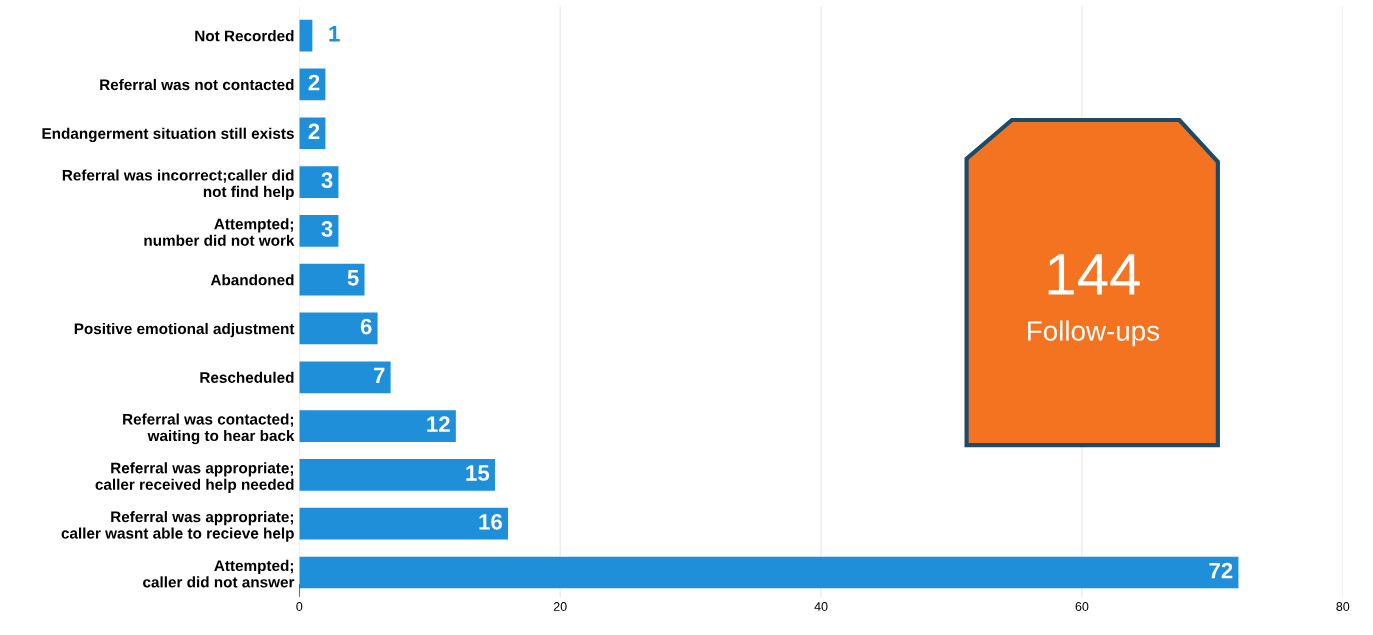  What do you see at coordinates (184, 330) in the screenshot?
I see `y-tick-label: Positive emotional adjustment` at bounding box center [184, 330].